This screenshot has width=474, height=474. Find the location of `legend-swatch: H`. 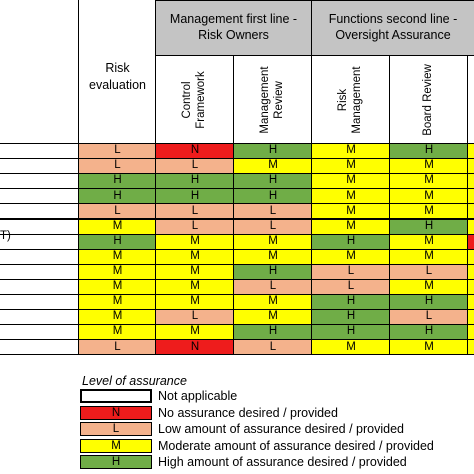

legend-swatch: H is located at coordinates (116, 462).